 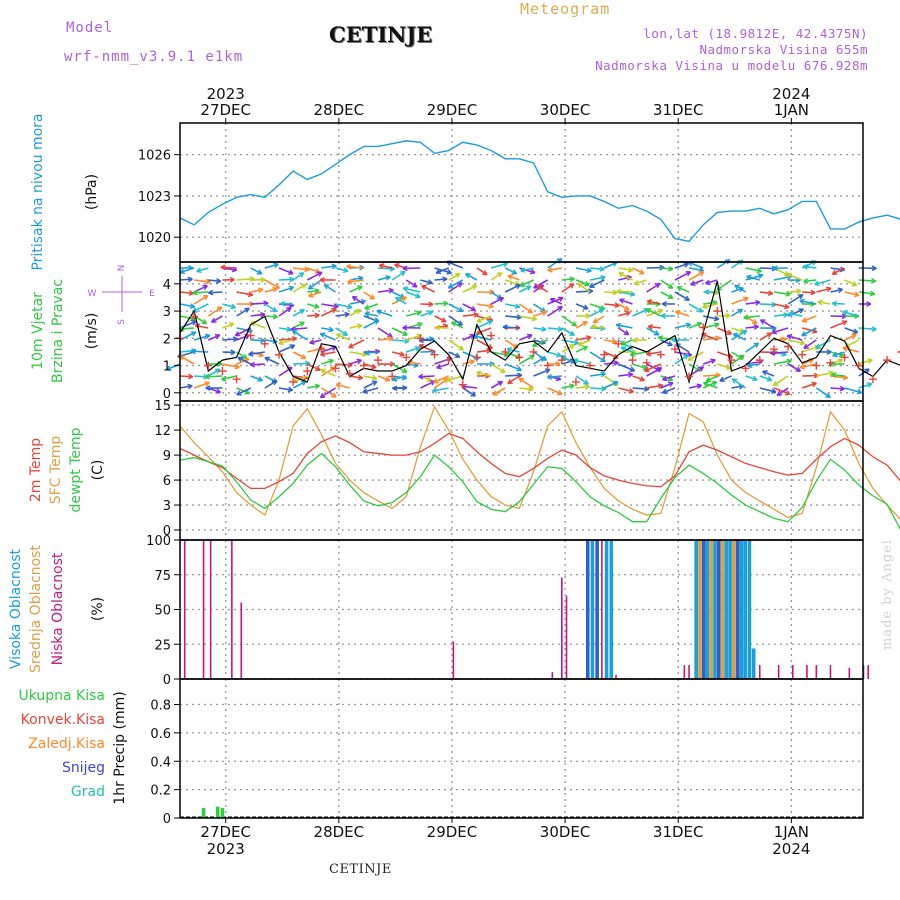 What do you see at coordinates (167, 285) in the screenshot?
I see `y-tick-label: 4` at bounding box center [167, 285].